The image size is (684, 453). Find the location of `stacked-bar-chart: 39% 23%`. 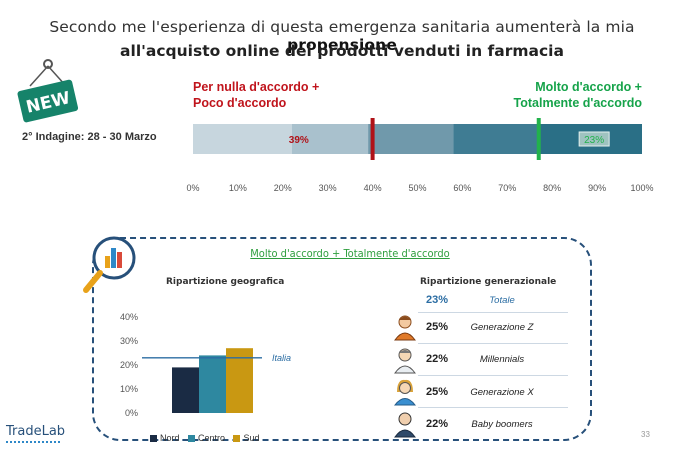

stacked-bar-chart: 39% 23% is located at coordinates (417, 139).